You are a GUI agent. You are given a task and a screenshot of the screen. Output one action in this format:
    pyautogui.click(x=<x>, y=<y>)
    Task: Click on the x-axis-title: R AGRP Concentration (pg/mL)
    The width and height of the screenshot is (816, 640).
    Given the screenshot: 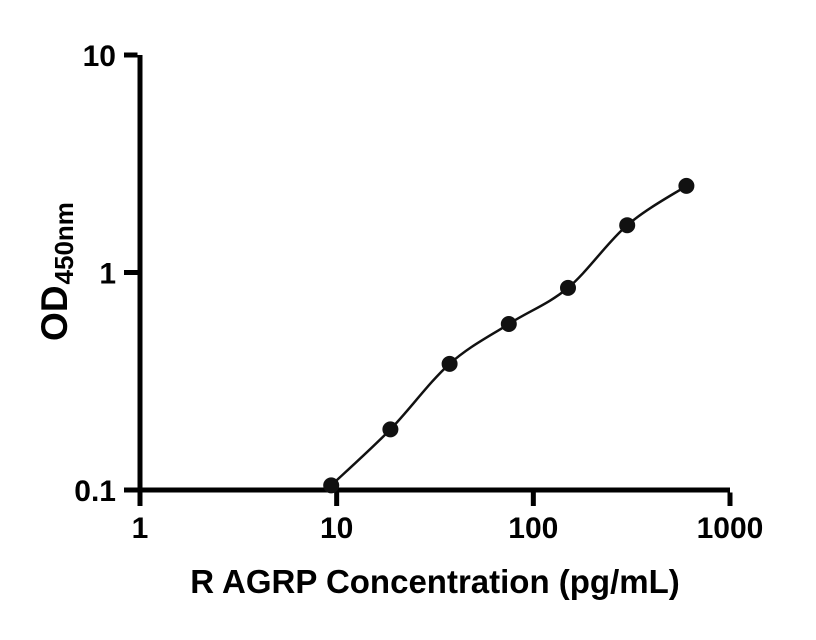 What is the action you would take?
    pyautogui.click(x=435, y=581)
    